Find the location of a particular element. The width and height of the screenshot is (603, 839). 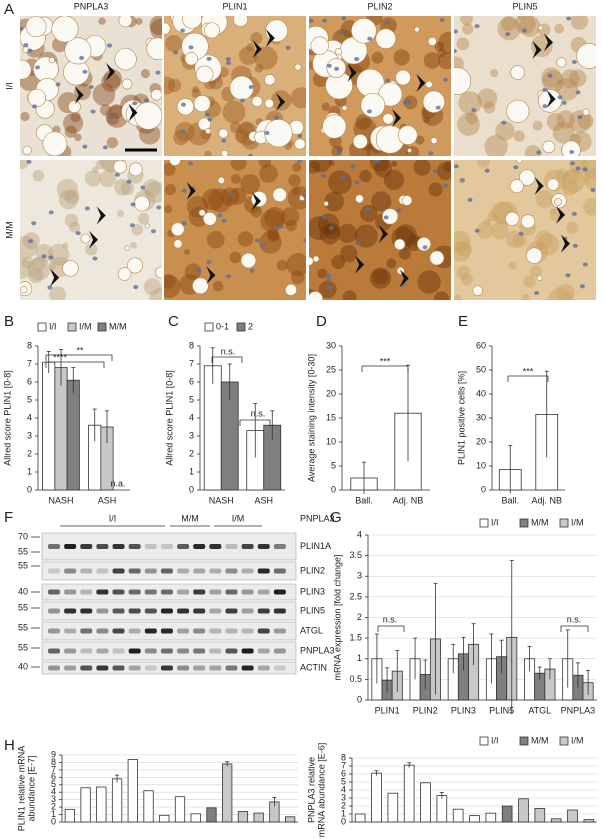

panel-letter: A is located at coordinates (9, 9).